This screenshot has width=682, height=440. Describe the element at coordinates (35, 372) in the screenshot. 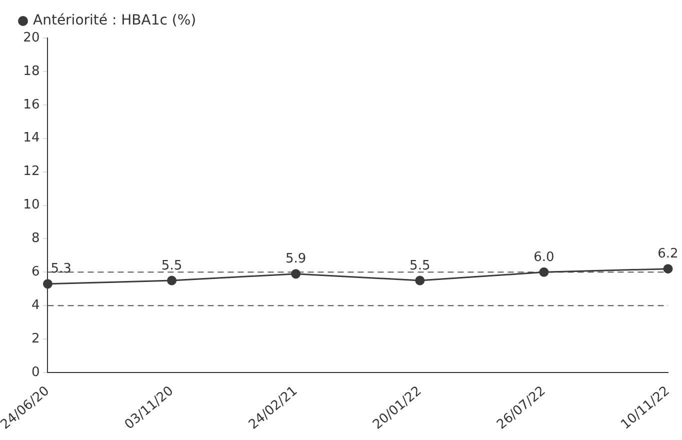

I see `y-tick-label: 0` at that location.